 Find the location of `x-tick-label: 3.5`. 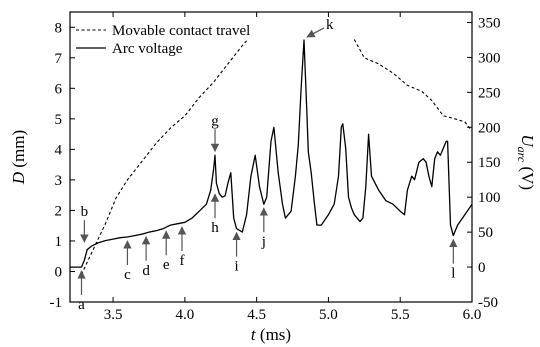

x-tick-label: 3.5 is located at coordinates (113, 315).